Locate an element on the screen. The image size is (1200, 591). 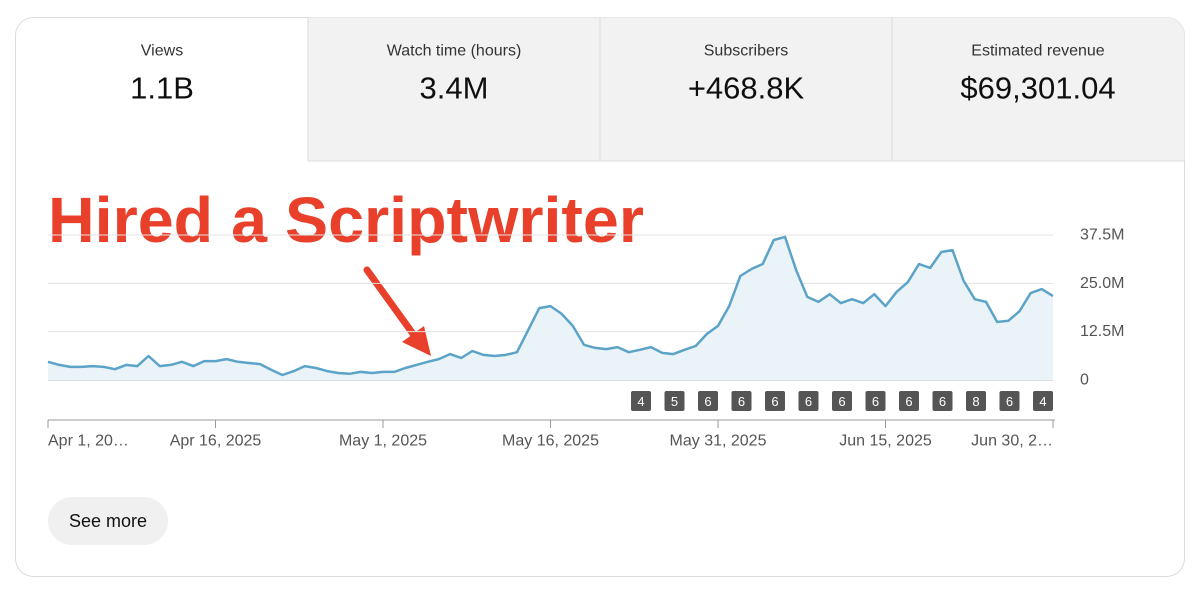
y-tick-label: 25.0M is located at coordinates (1102, 283).